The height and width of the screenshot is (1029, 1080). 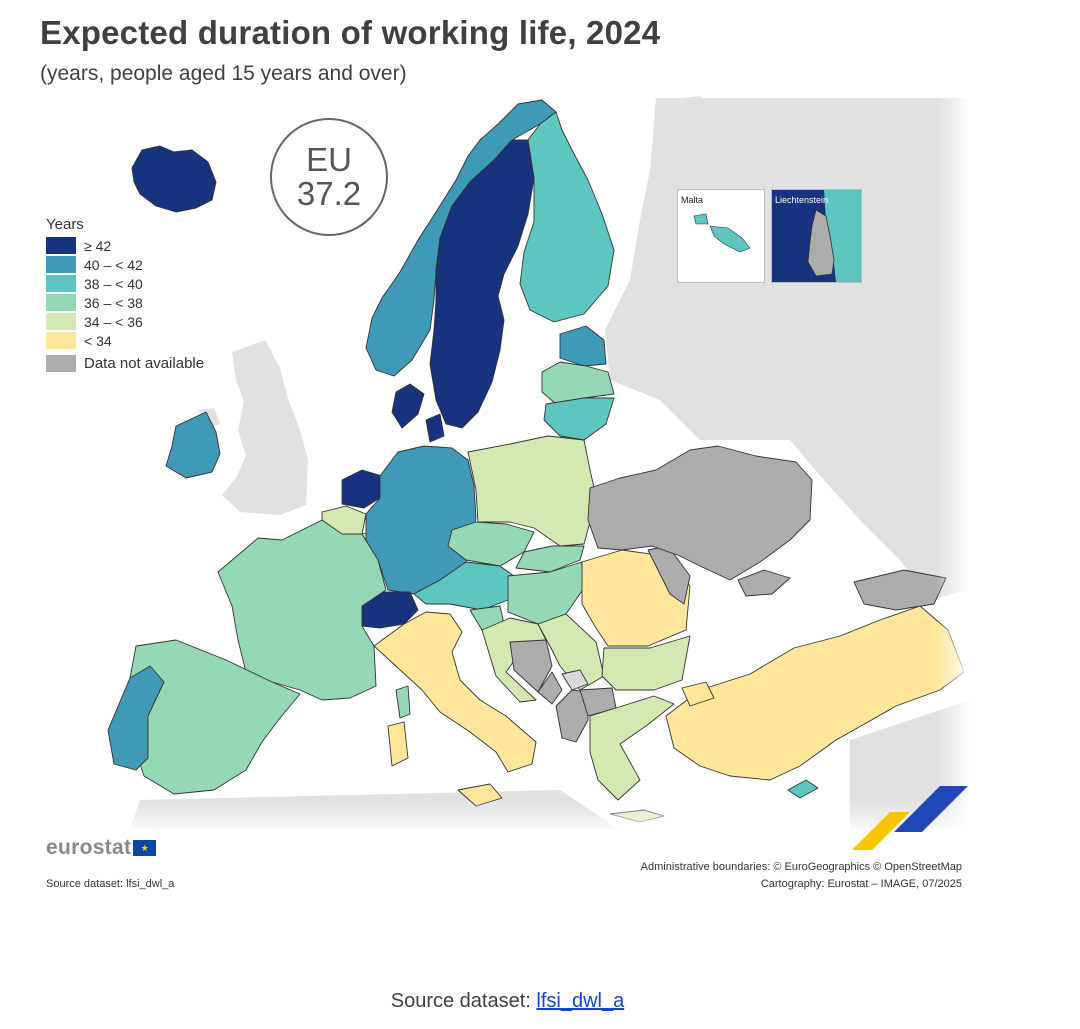 What do you see at coordinates (89, 847) in the screenshot?
I see `eurostat-wordmark: eurostat` at bounding box center [89, 847].